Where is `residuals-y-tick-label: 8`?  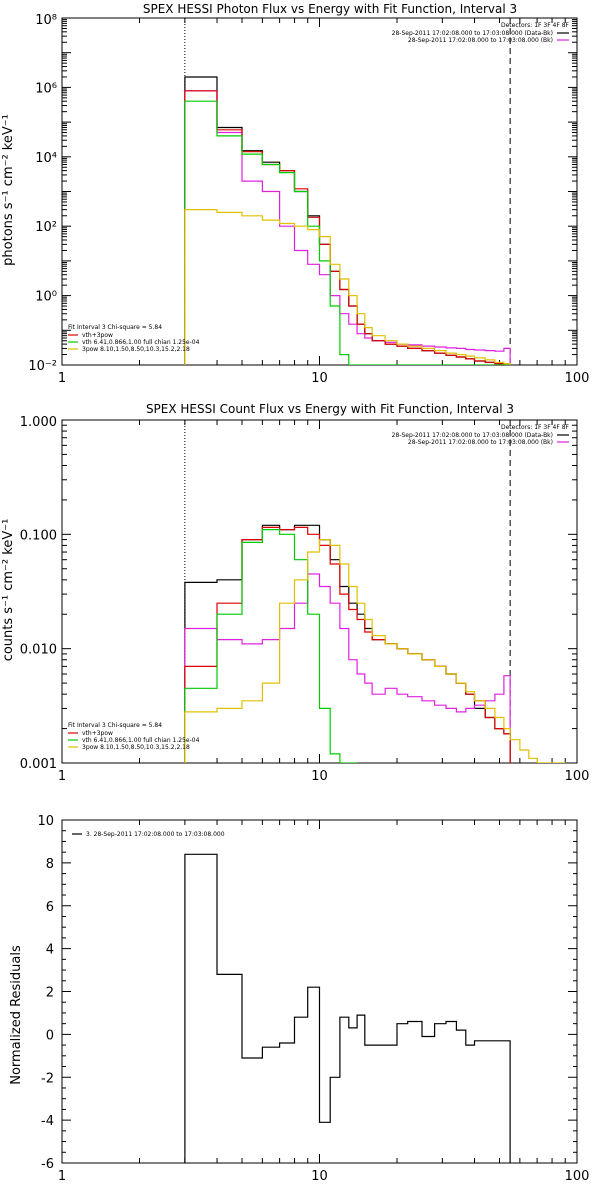 residuals-y-tick-label: 8 is located at coordinates (50, 864).